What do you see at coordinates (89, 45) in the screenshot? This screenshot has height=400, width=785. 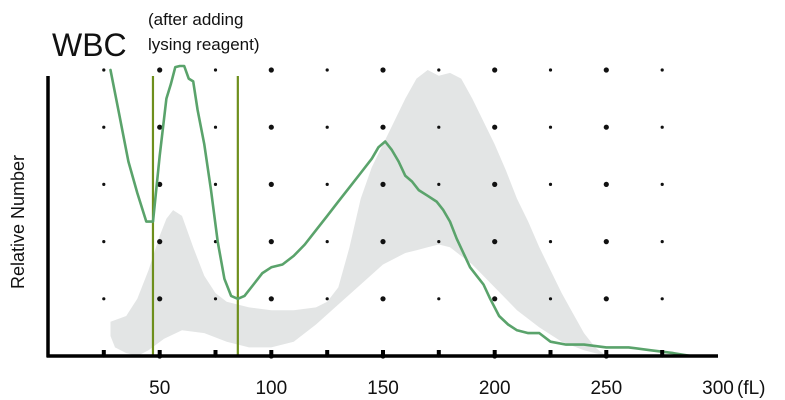 I see `chart-title: WBC` at bounding box center [89, 45].